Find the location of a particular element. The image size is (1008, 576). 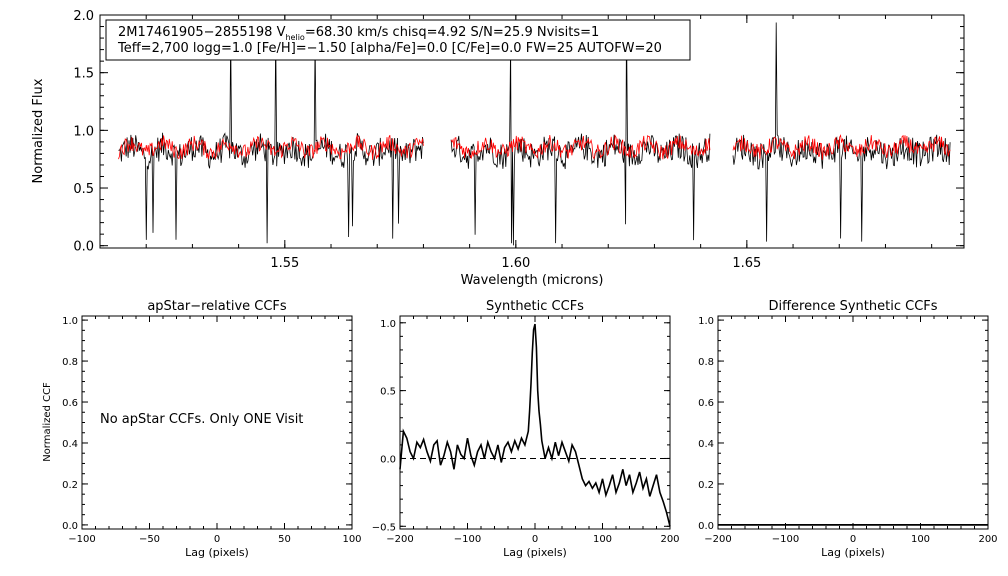

synthetic-ticks: −200 −100 0 100 200 −0.5 0.0 0.5 1.0 is located at coordinates (526, 430).